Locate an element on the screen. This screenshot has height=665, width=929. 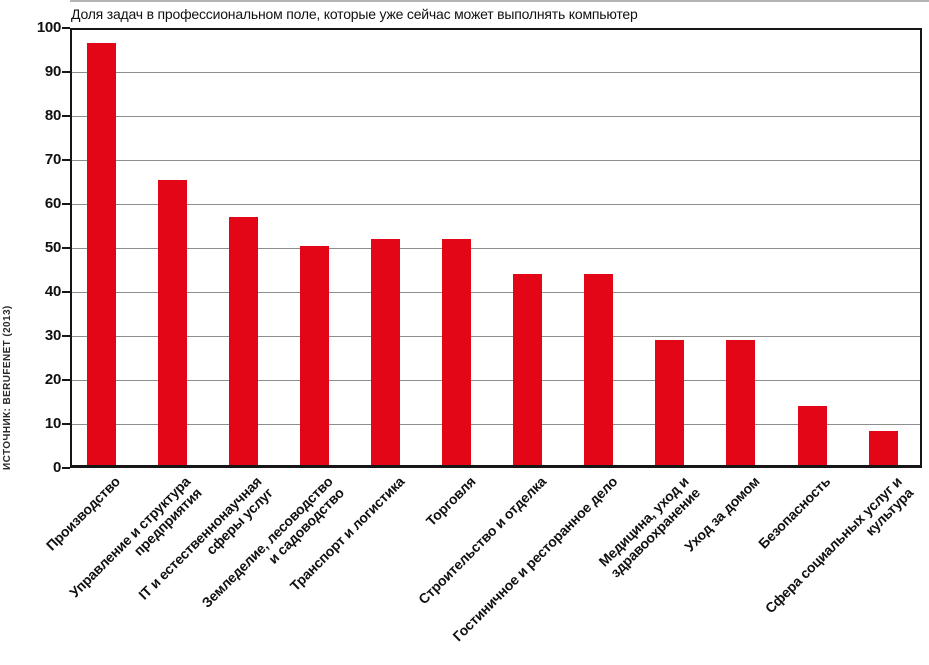
page-top-edge-line is located at coordinates (499, 1).